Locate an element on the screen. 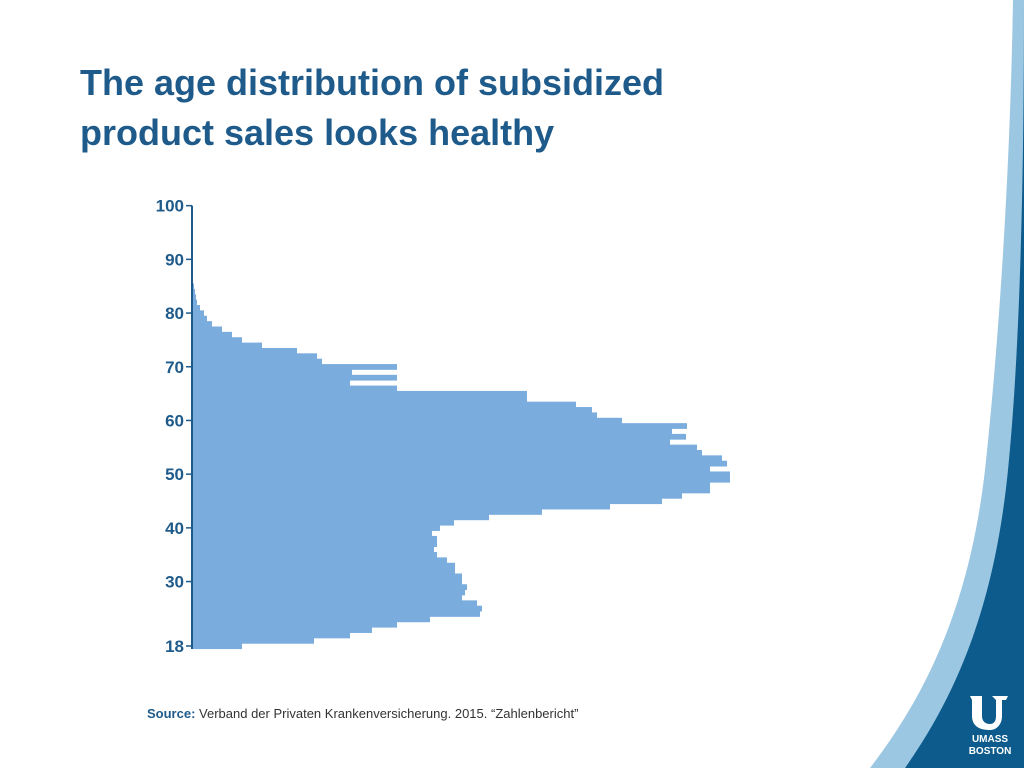 This screenshot has width=1024, height=768. slide-title-line-1: The age distribution of subsidized is located at coordinates (372, 82).